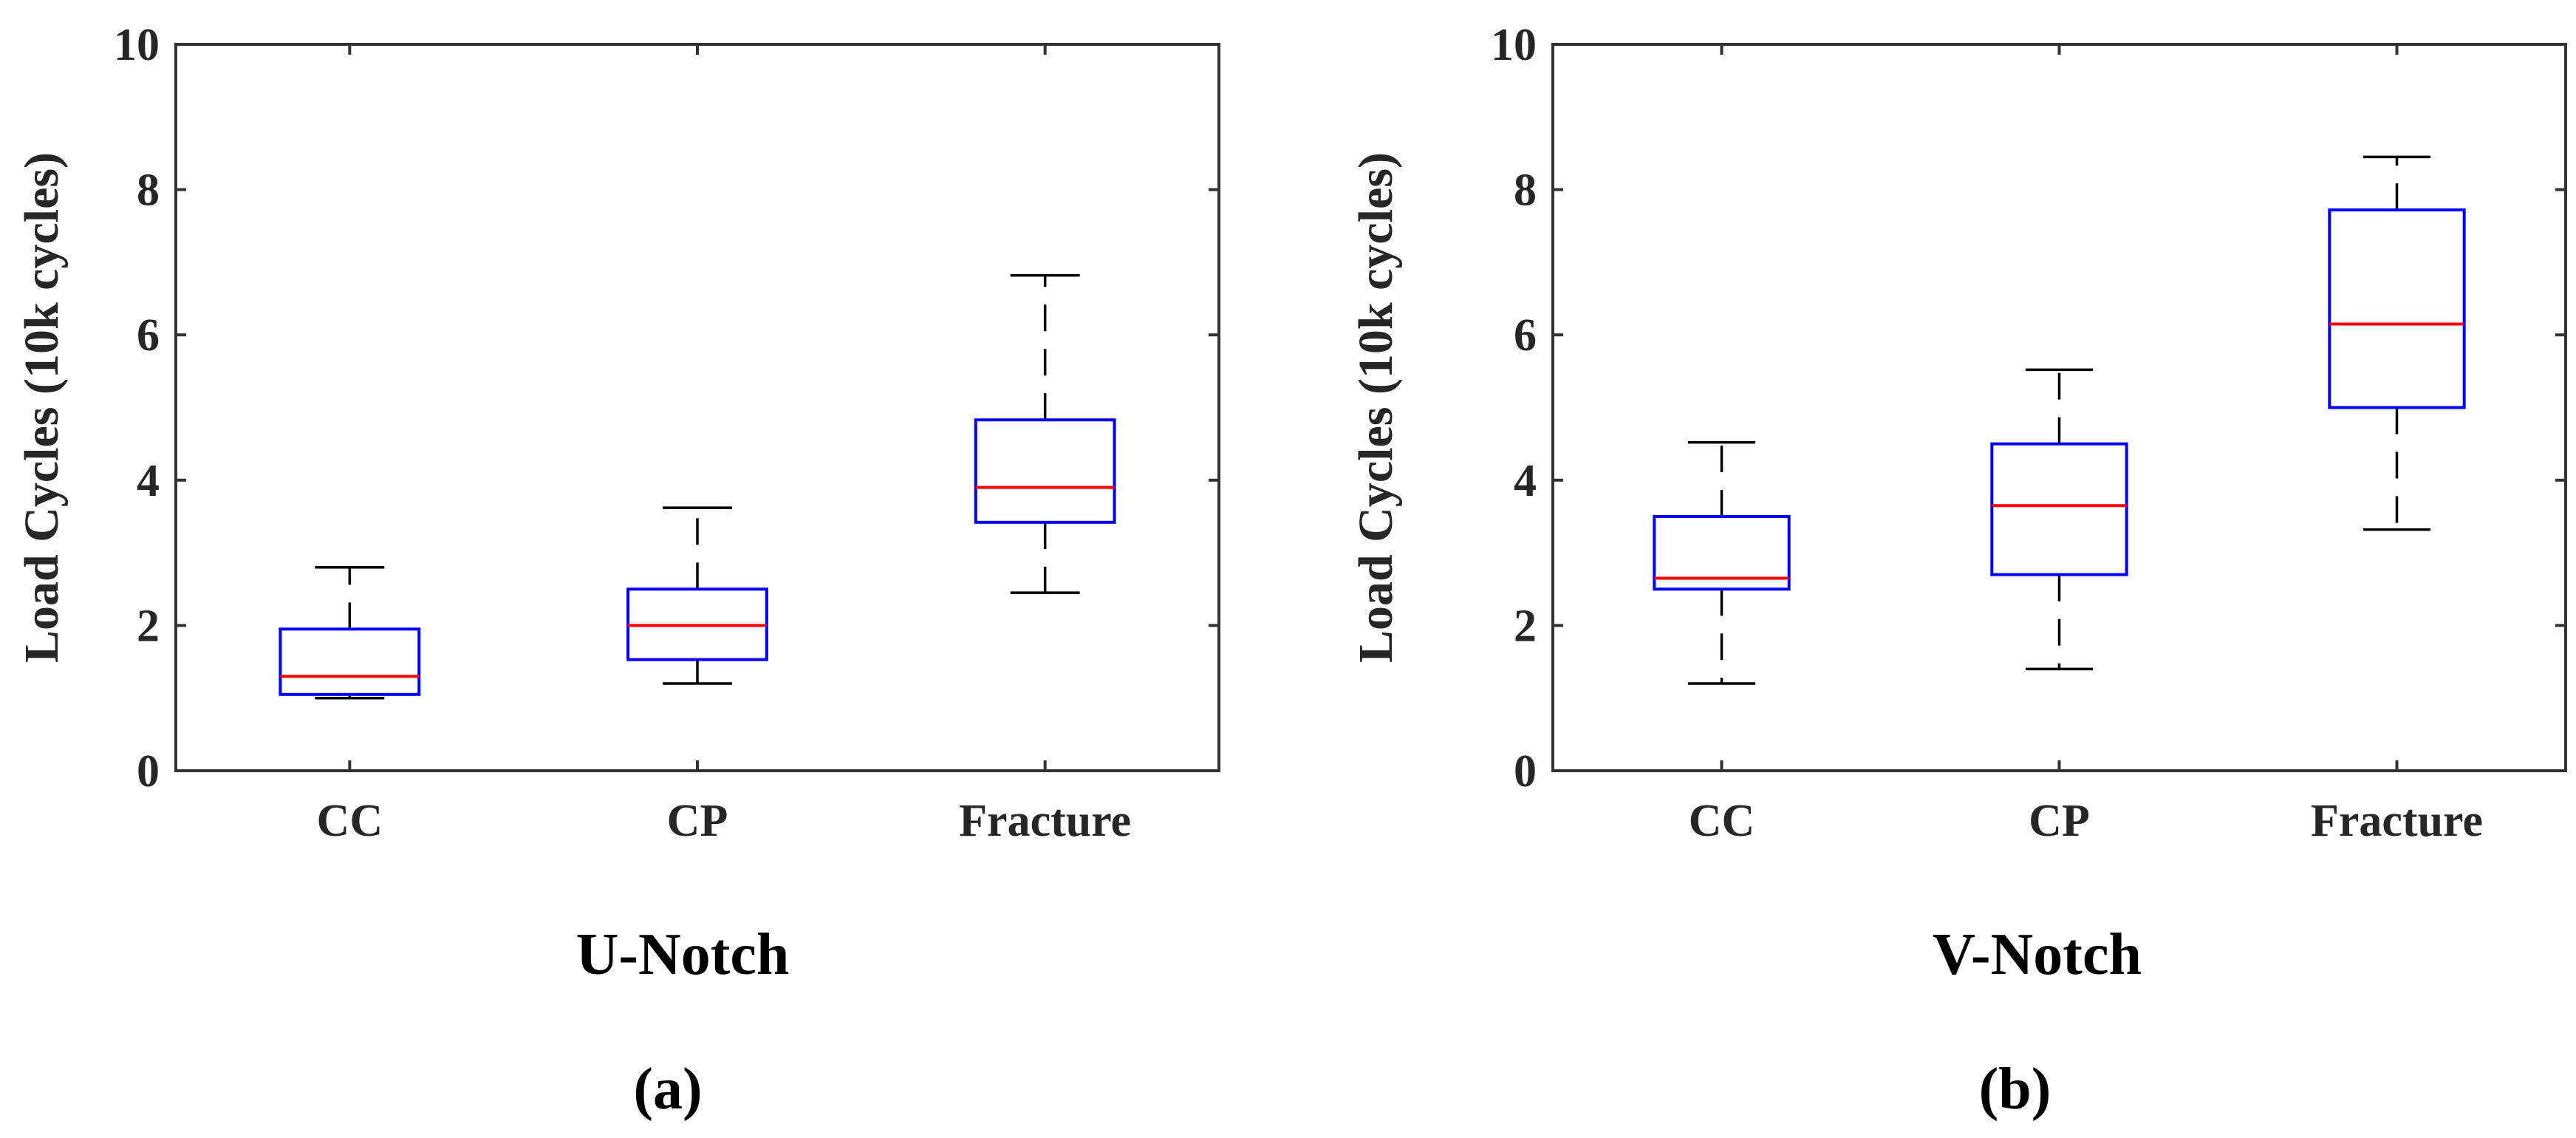 The width and height of the screenshot is (2576, 1138). What do you see at coordinates (2015, 1089) in the screenshot?
I see `panel-label: (b)` at bounding box center [2015, 1089].